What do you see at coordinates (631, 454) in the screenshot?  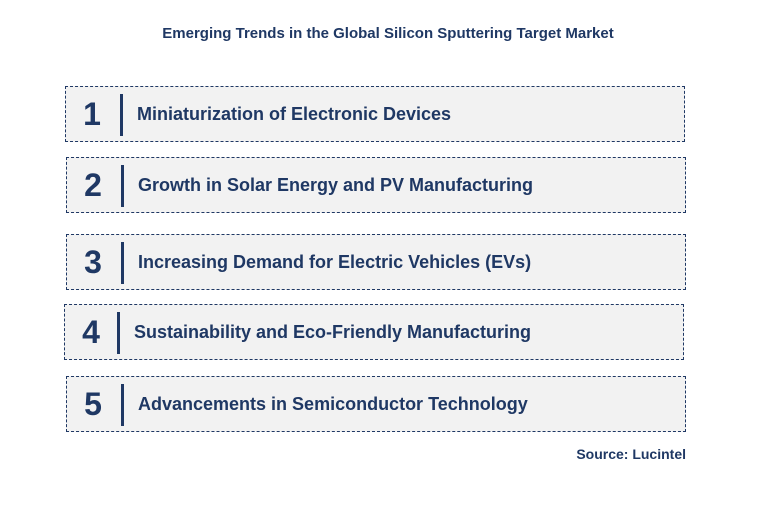 I see `source-credit: Source: Lucintel` at bounding box center [631, 454].